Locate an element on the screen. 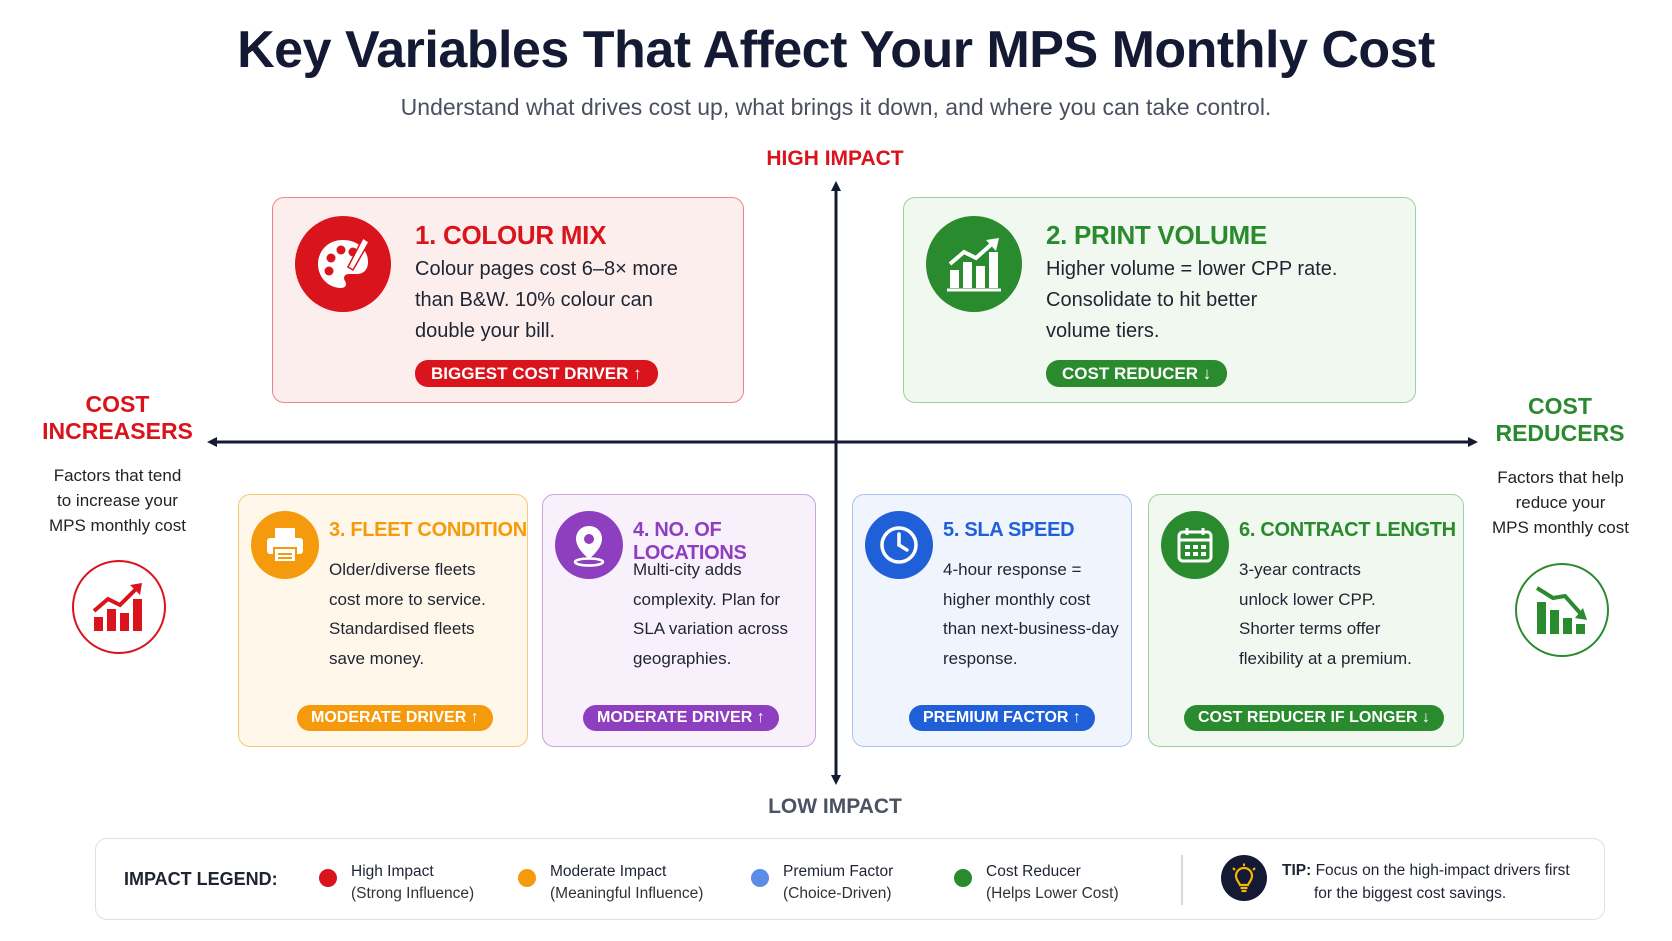  legend-item-high-impact: High Impact (Strong Influence) is located at coordinates (396, 883).